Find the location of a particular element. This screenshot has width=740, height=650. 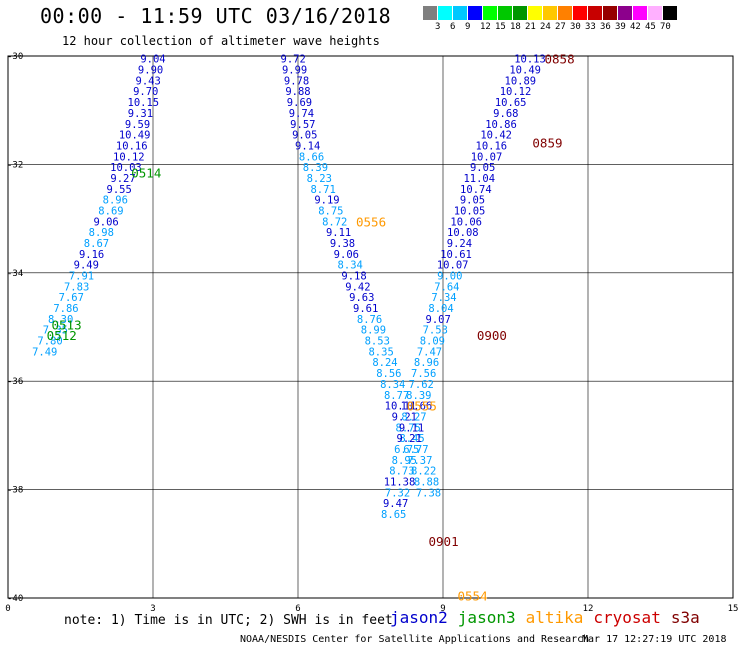

wave-height-label: 8.96 is located at coordinates (115, 201).